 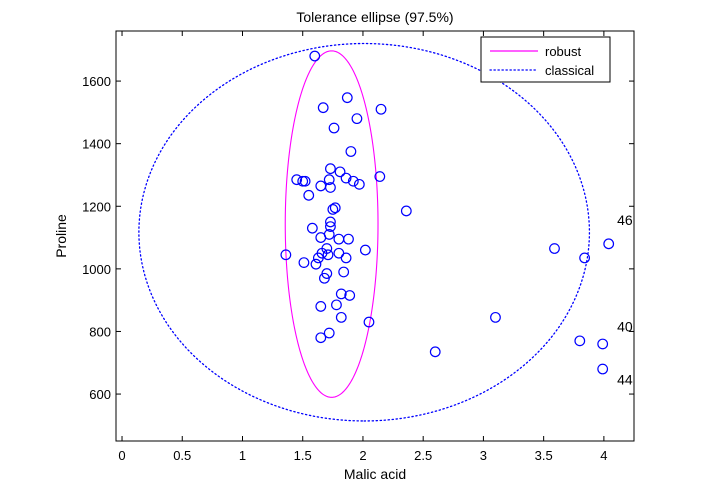 I want to click on robust-ellipse, so click(x=331, y=224).